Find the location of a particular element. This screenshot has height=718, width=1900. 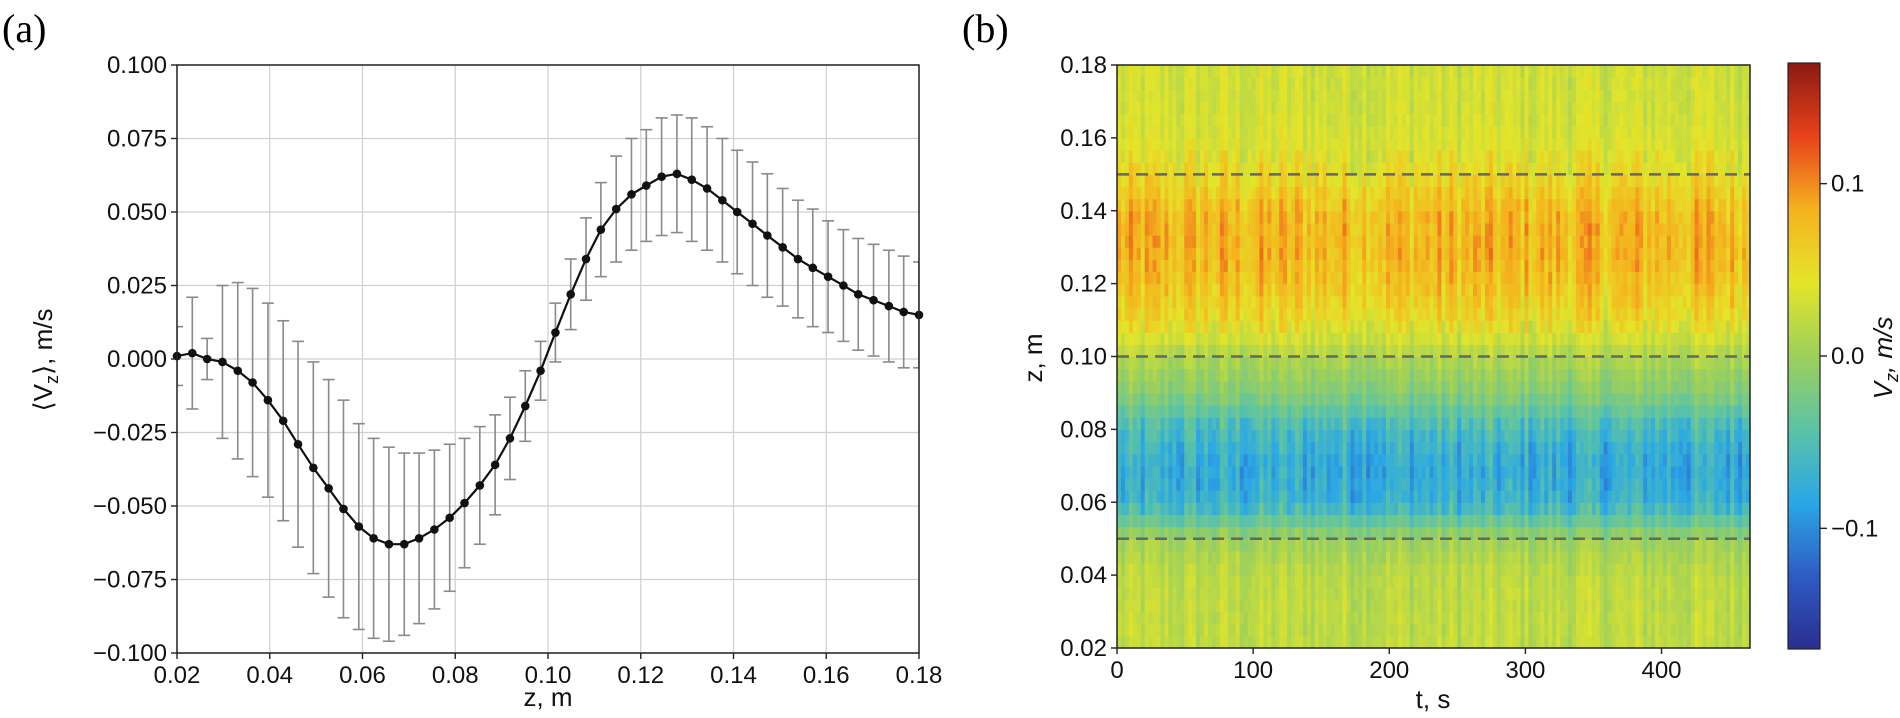

panel-label-b: (b) is located at coordinates (985, 28).